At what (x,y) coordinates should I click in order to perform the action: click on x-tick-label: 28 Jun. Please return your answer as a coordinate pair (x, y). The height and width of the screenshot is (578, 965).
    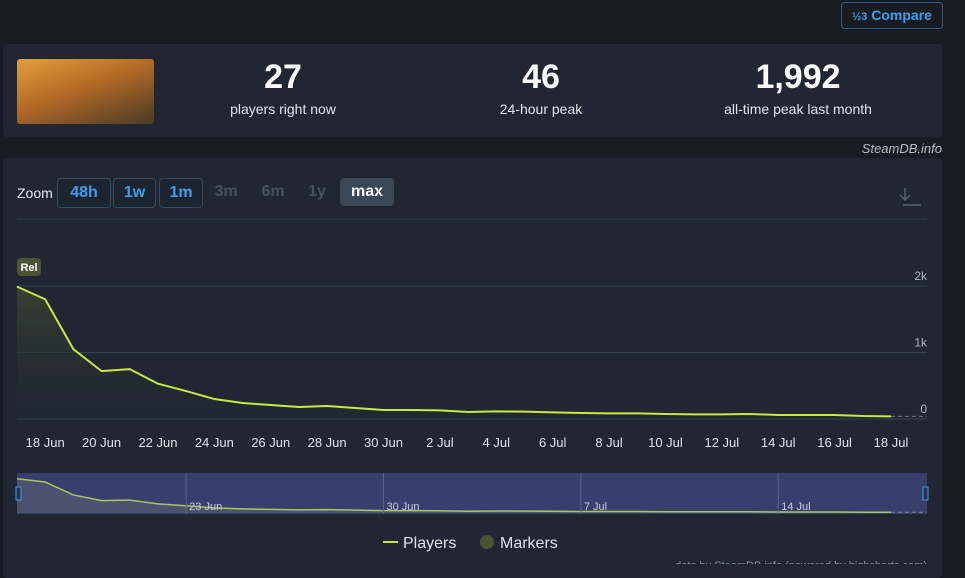
    Looking at the image, I should click on (327, 442).